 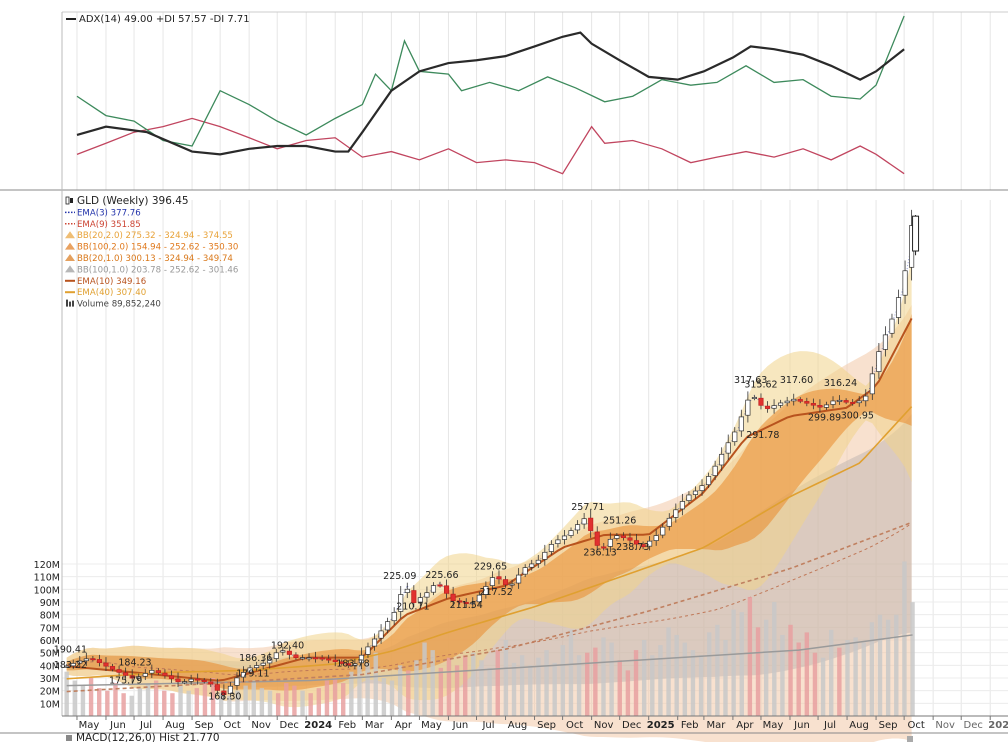 I want to click on macd-label: MACD(12,26,0) Hist 21.770, so click(x=148, y=737).